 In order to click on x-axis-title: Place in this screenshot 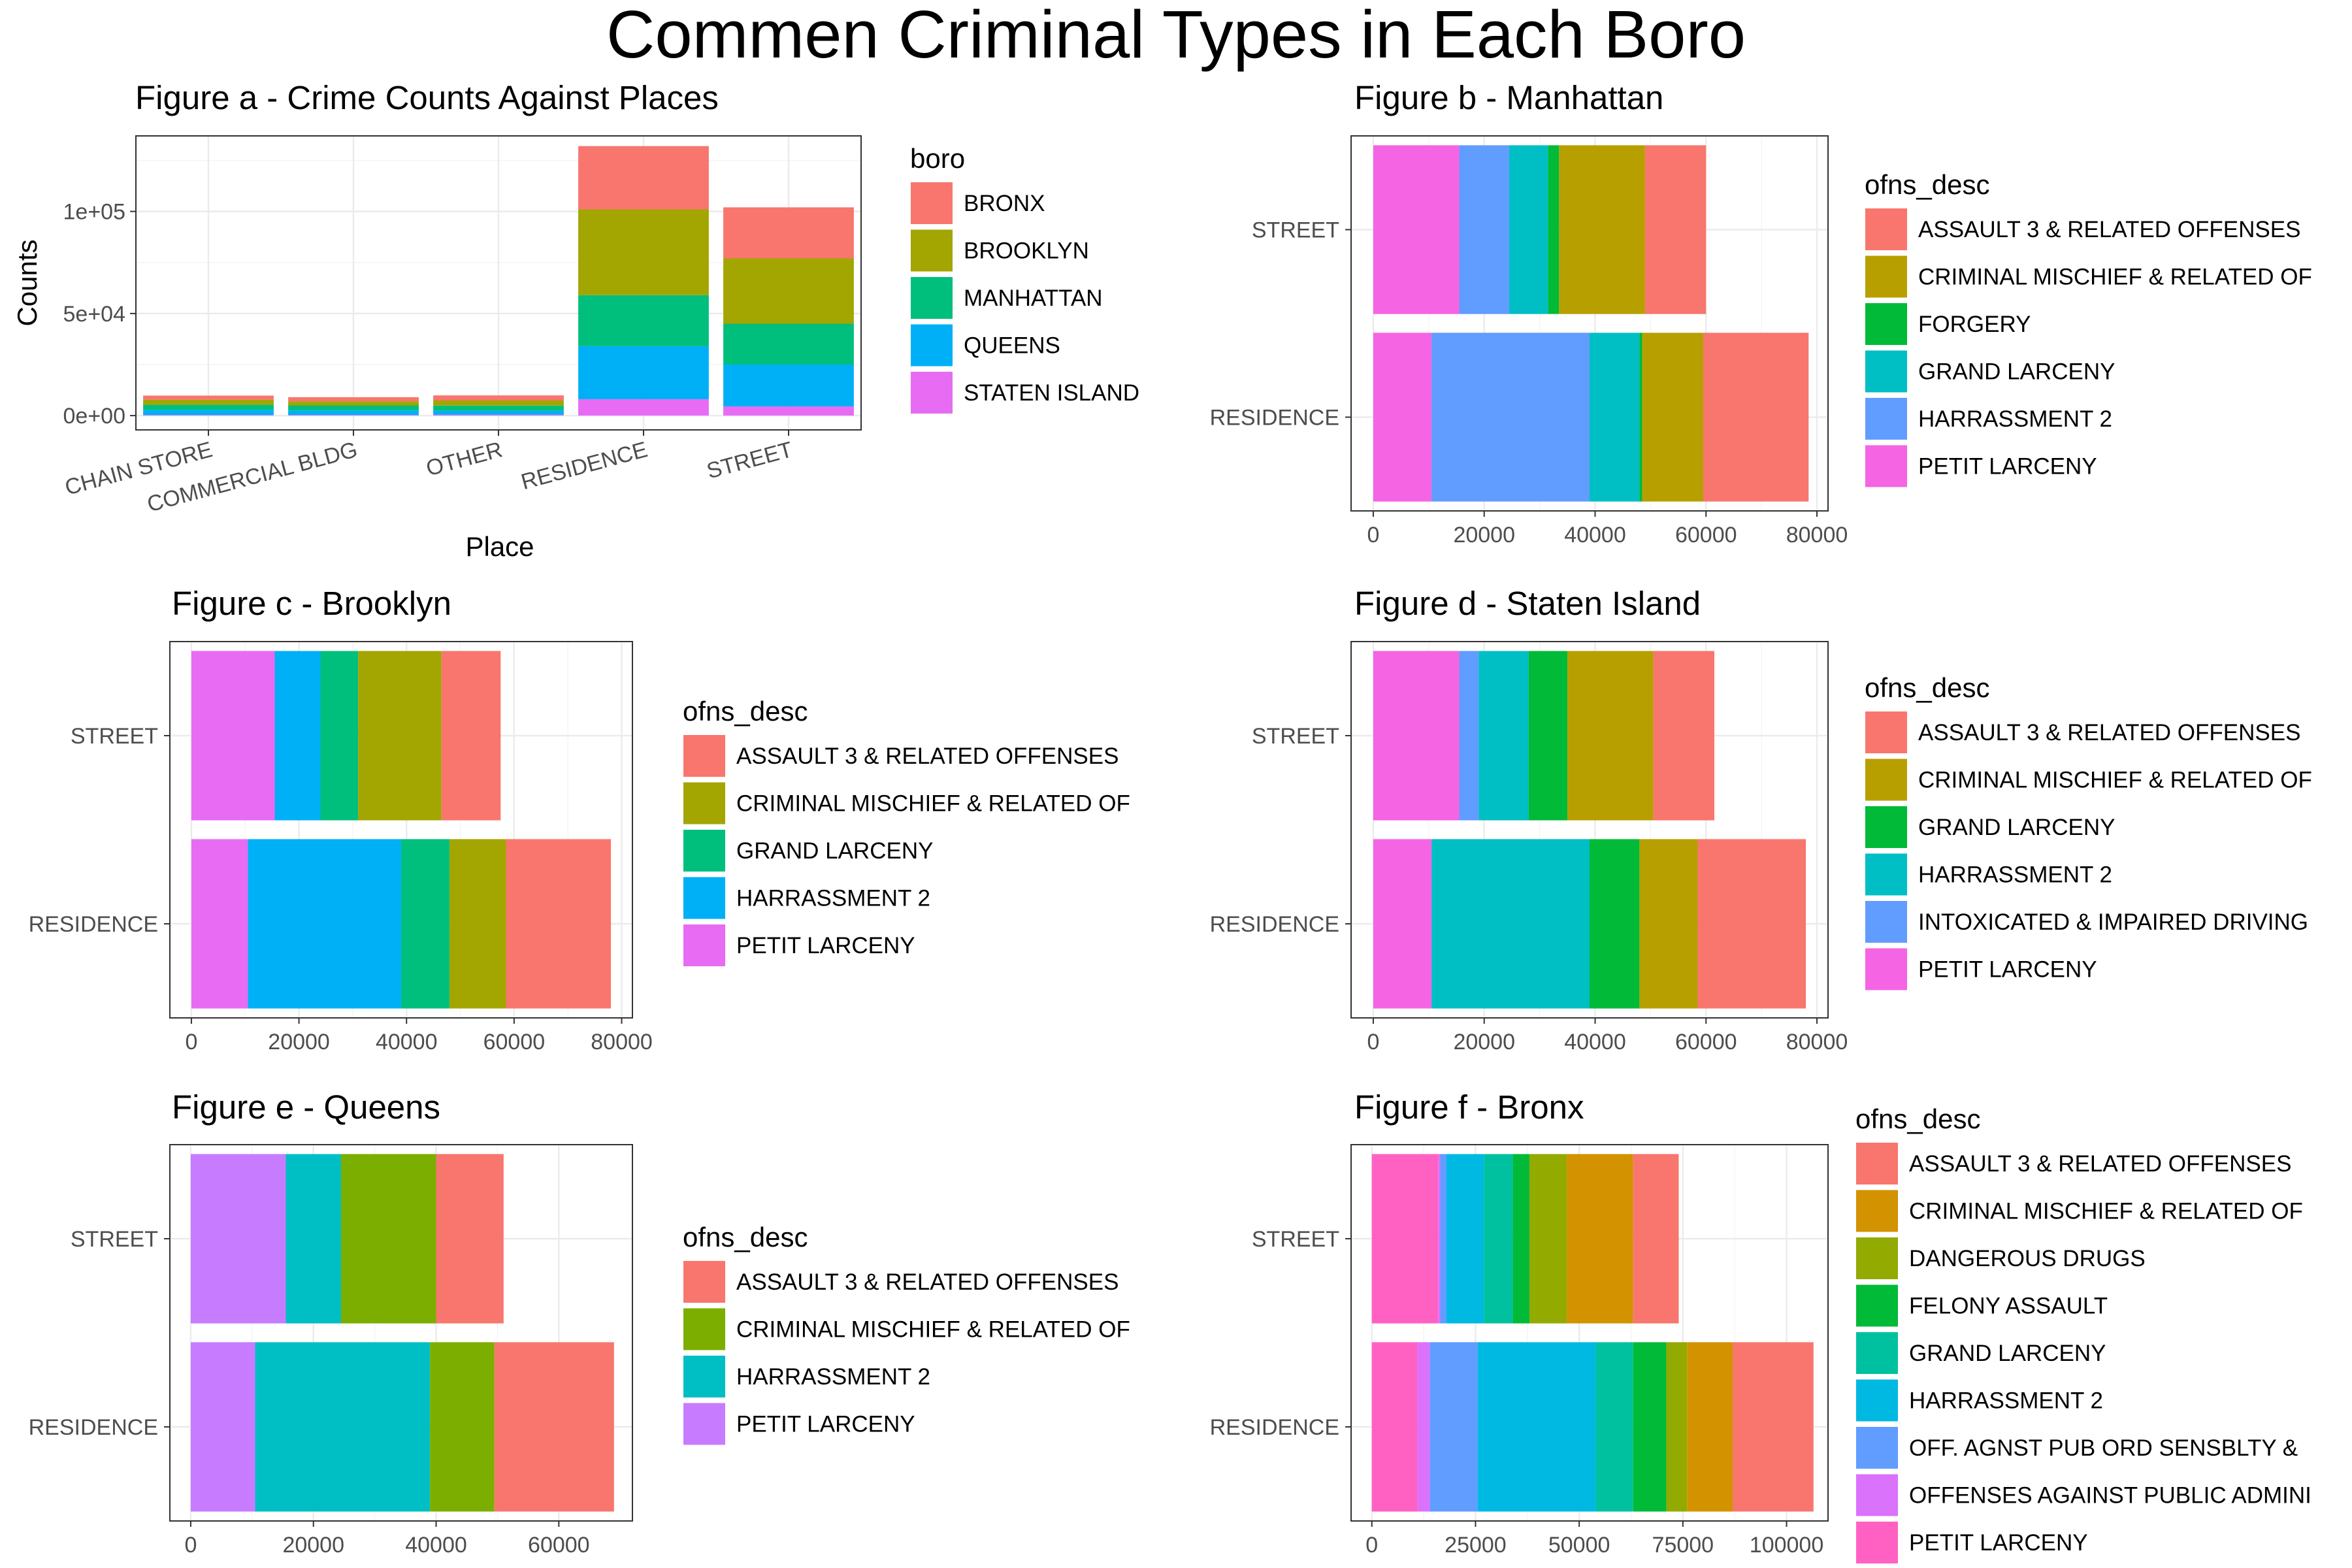, I will do `click(499, 546)`.